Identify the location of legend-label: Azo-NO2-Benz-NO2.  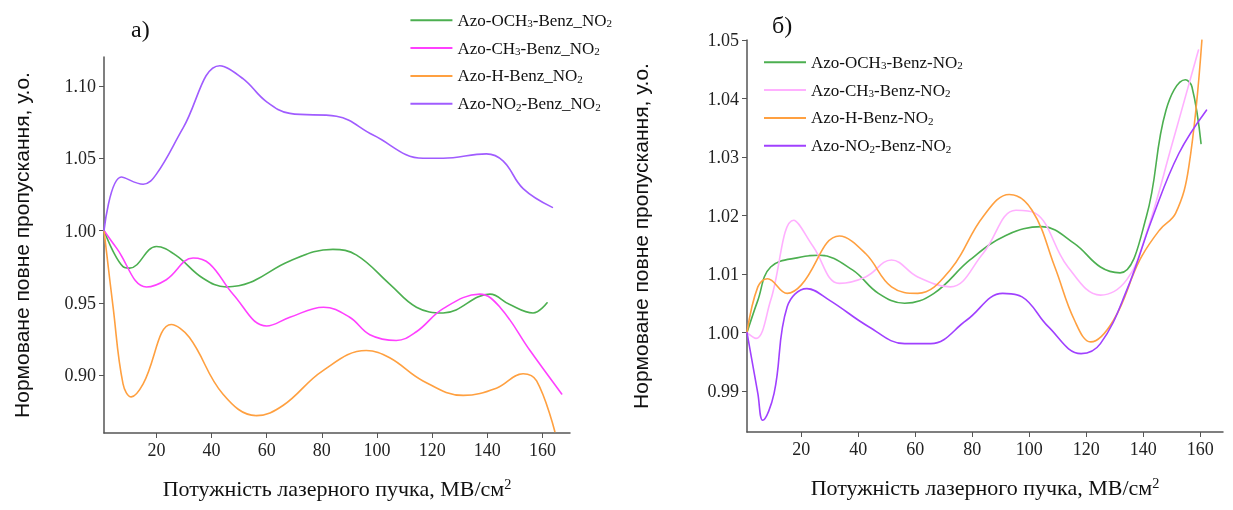
(881, 146).